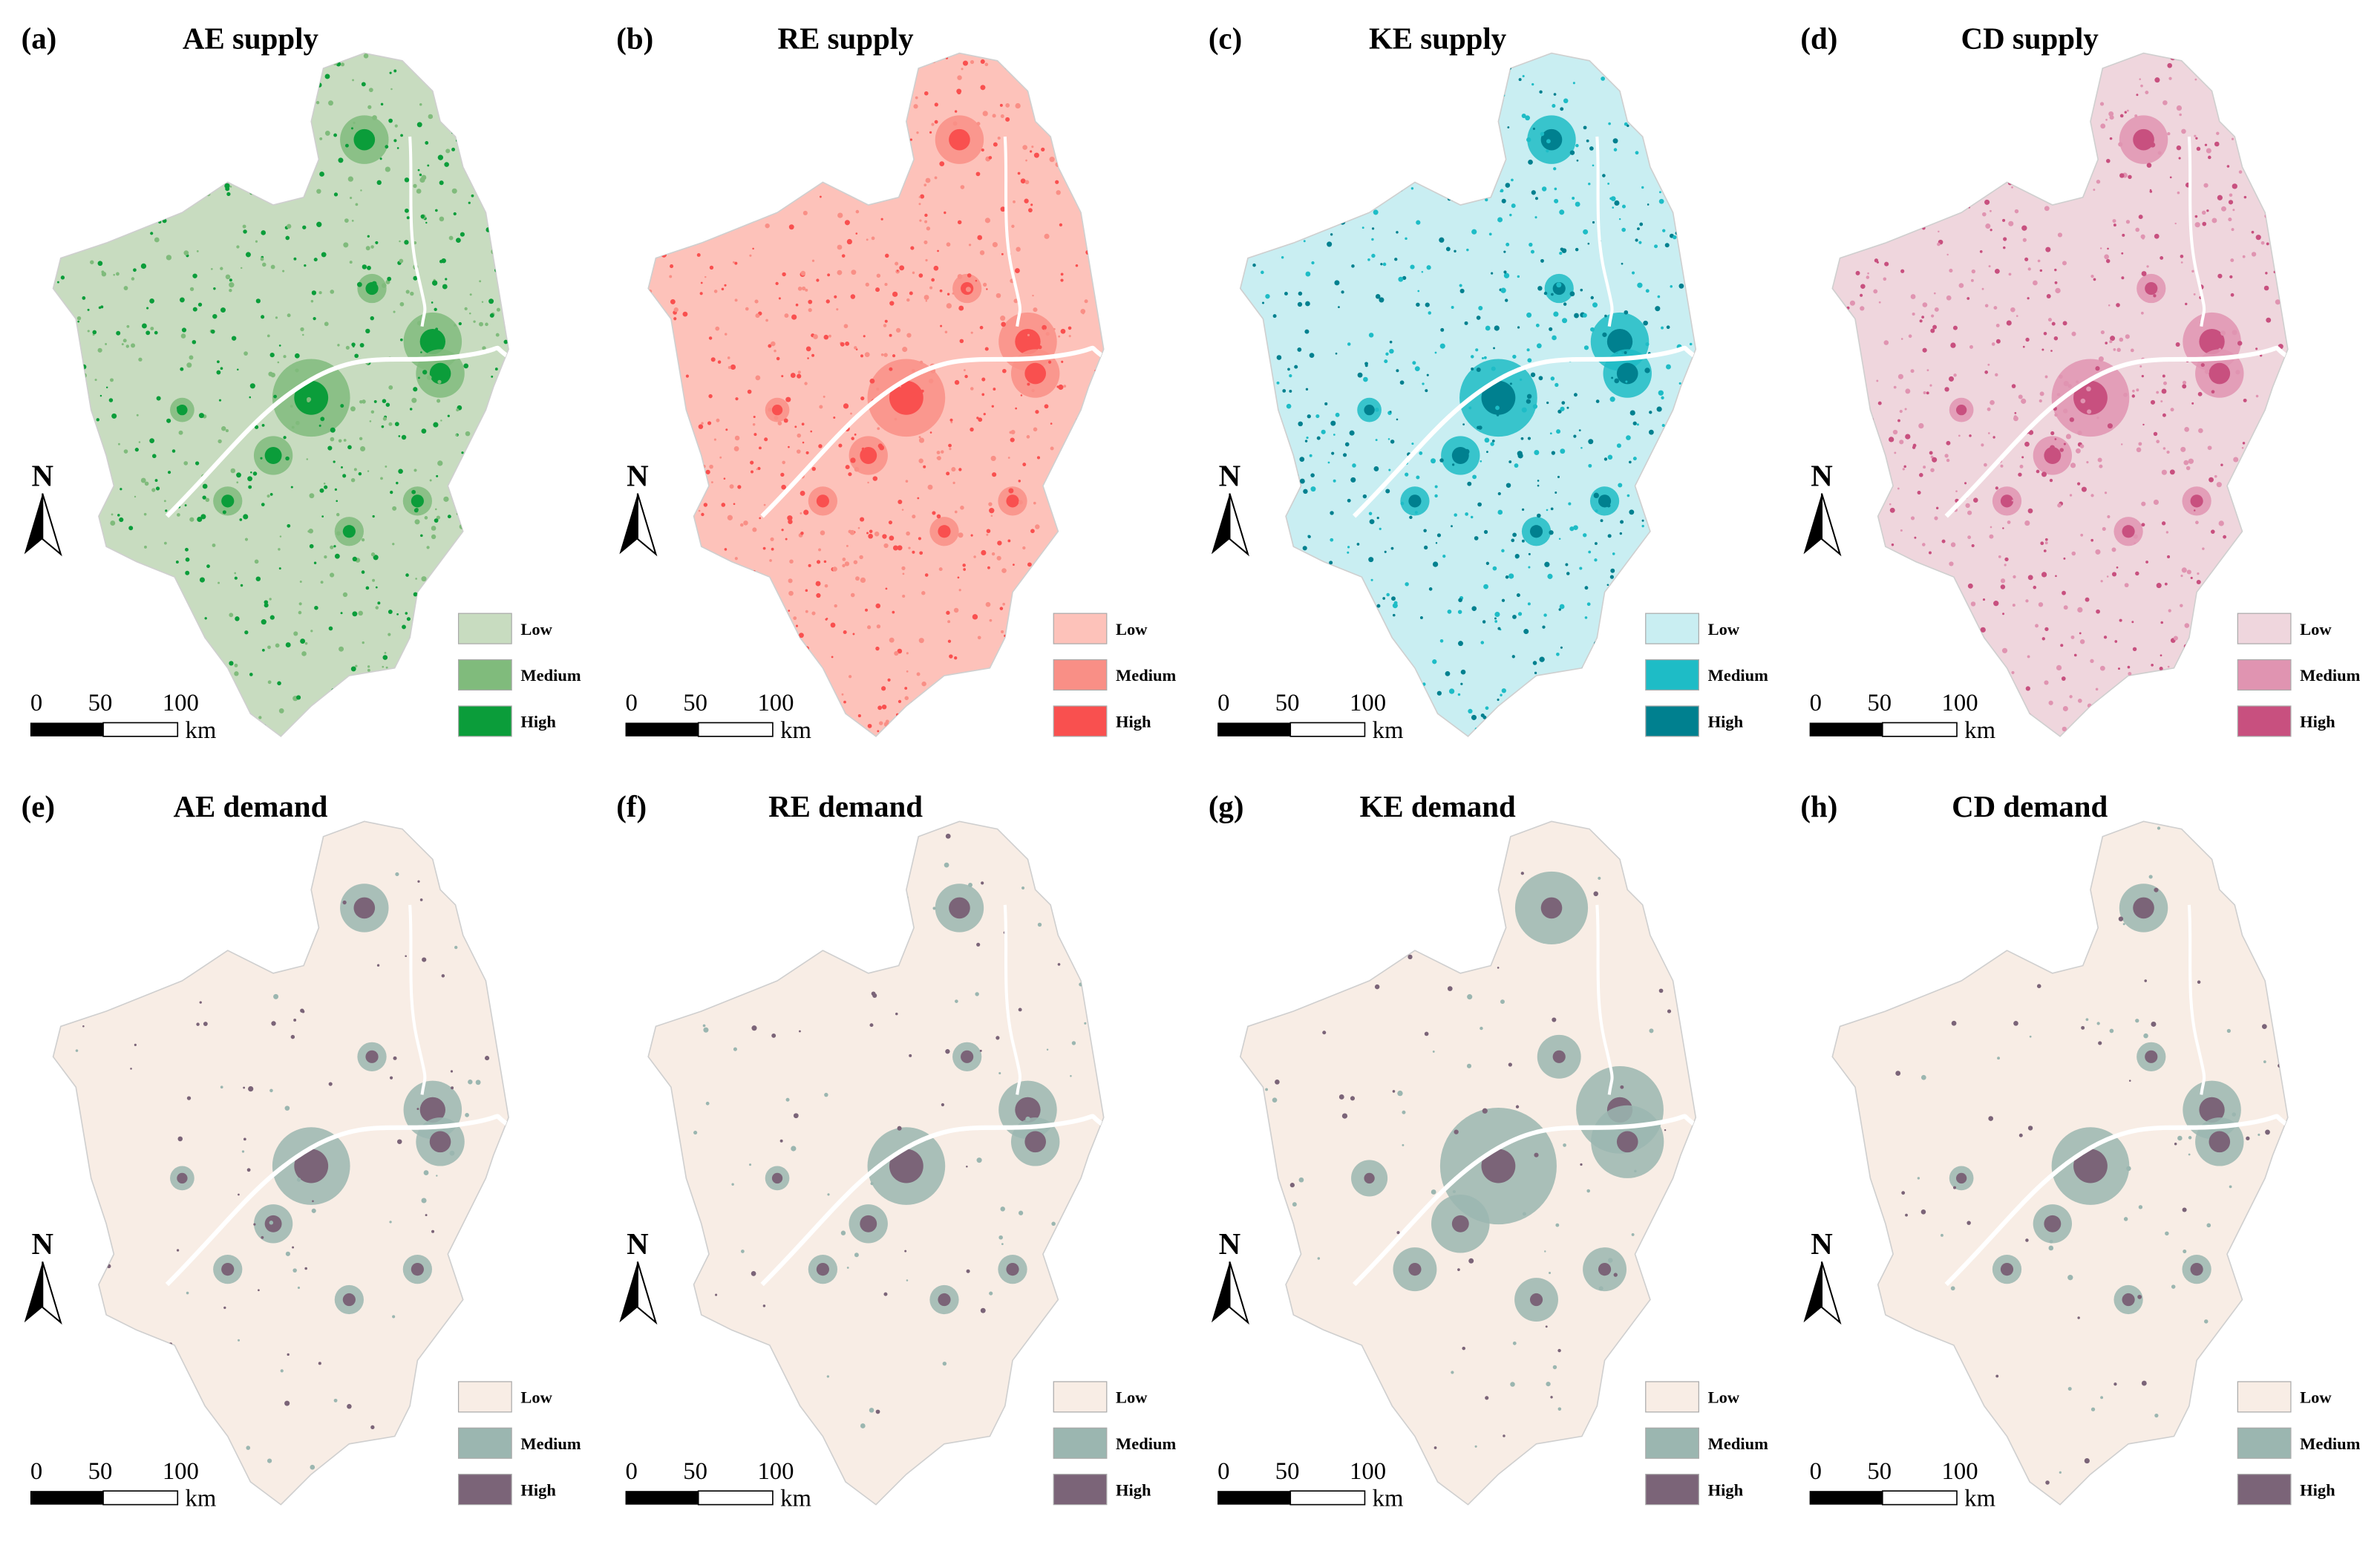 The width and height of the screenshot is (2380, 1548). Describe the element at coordinates (1672, 1443) in the screenshot. I see `legend-swatch` at that location.